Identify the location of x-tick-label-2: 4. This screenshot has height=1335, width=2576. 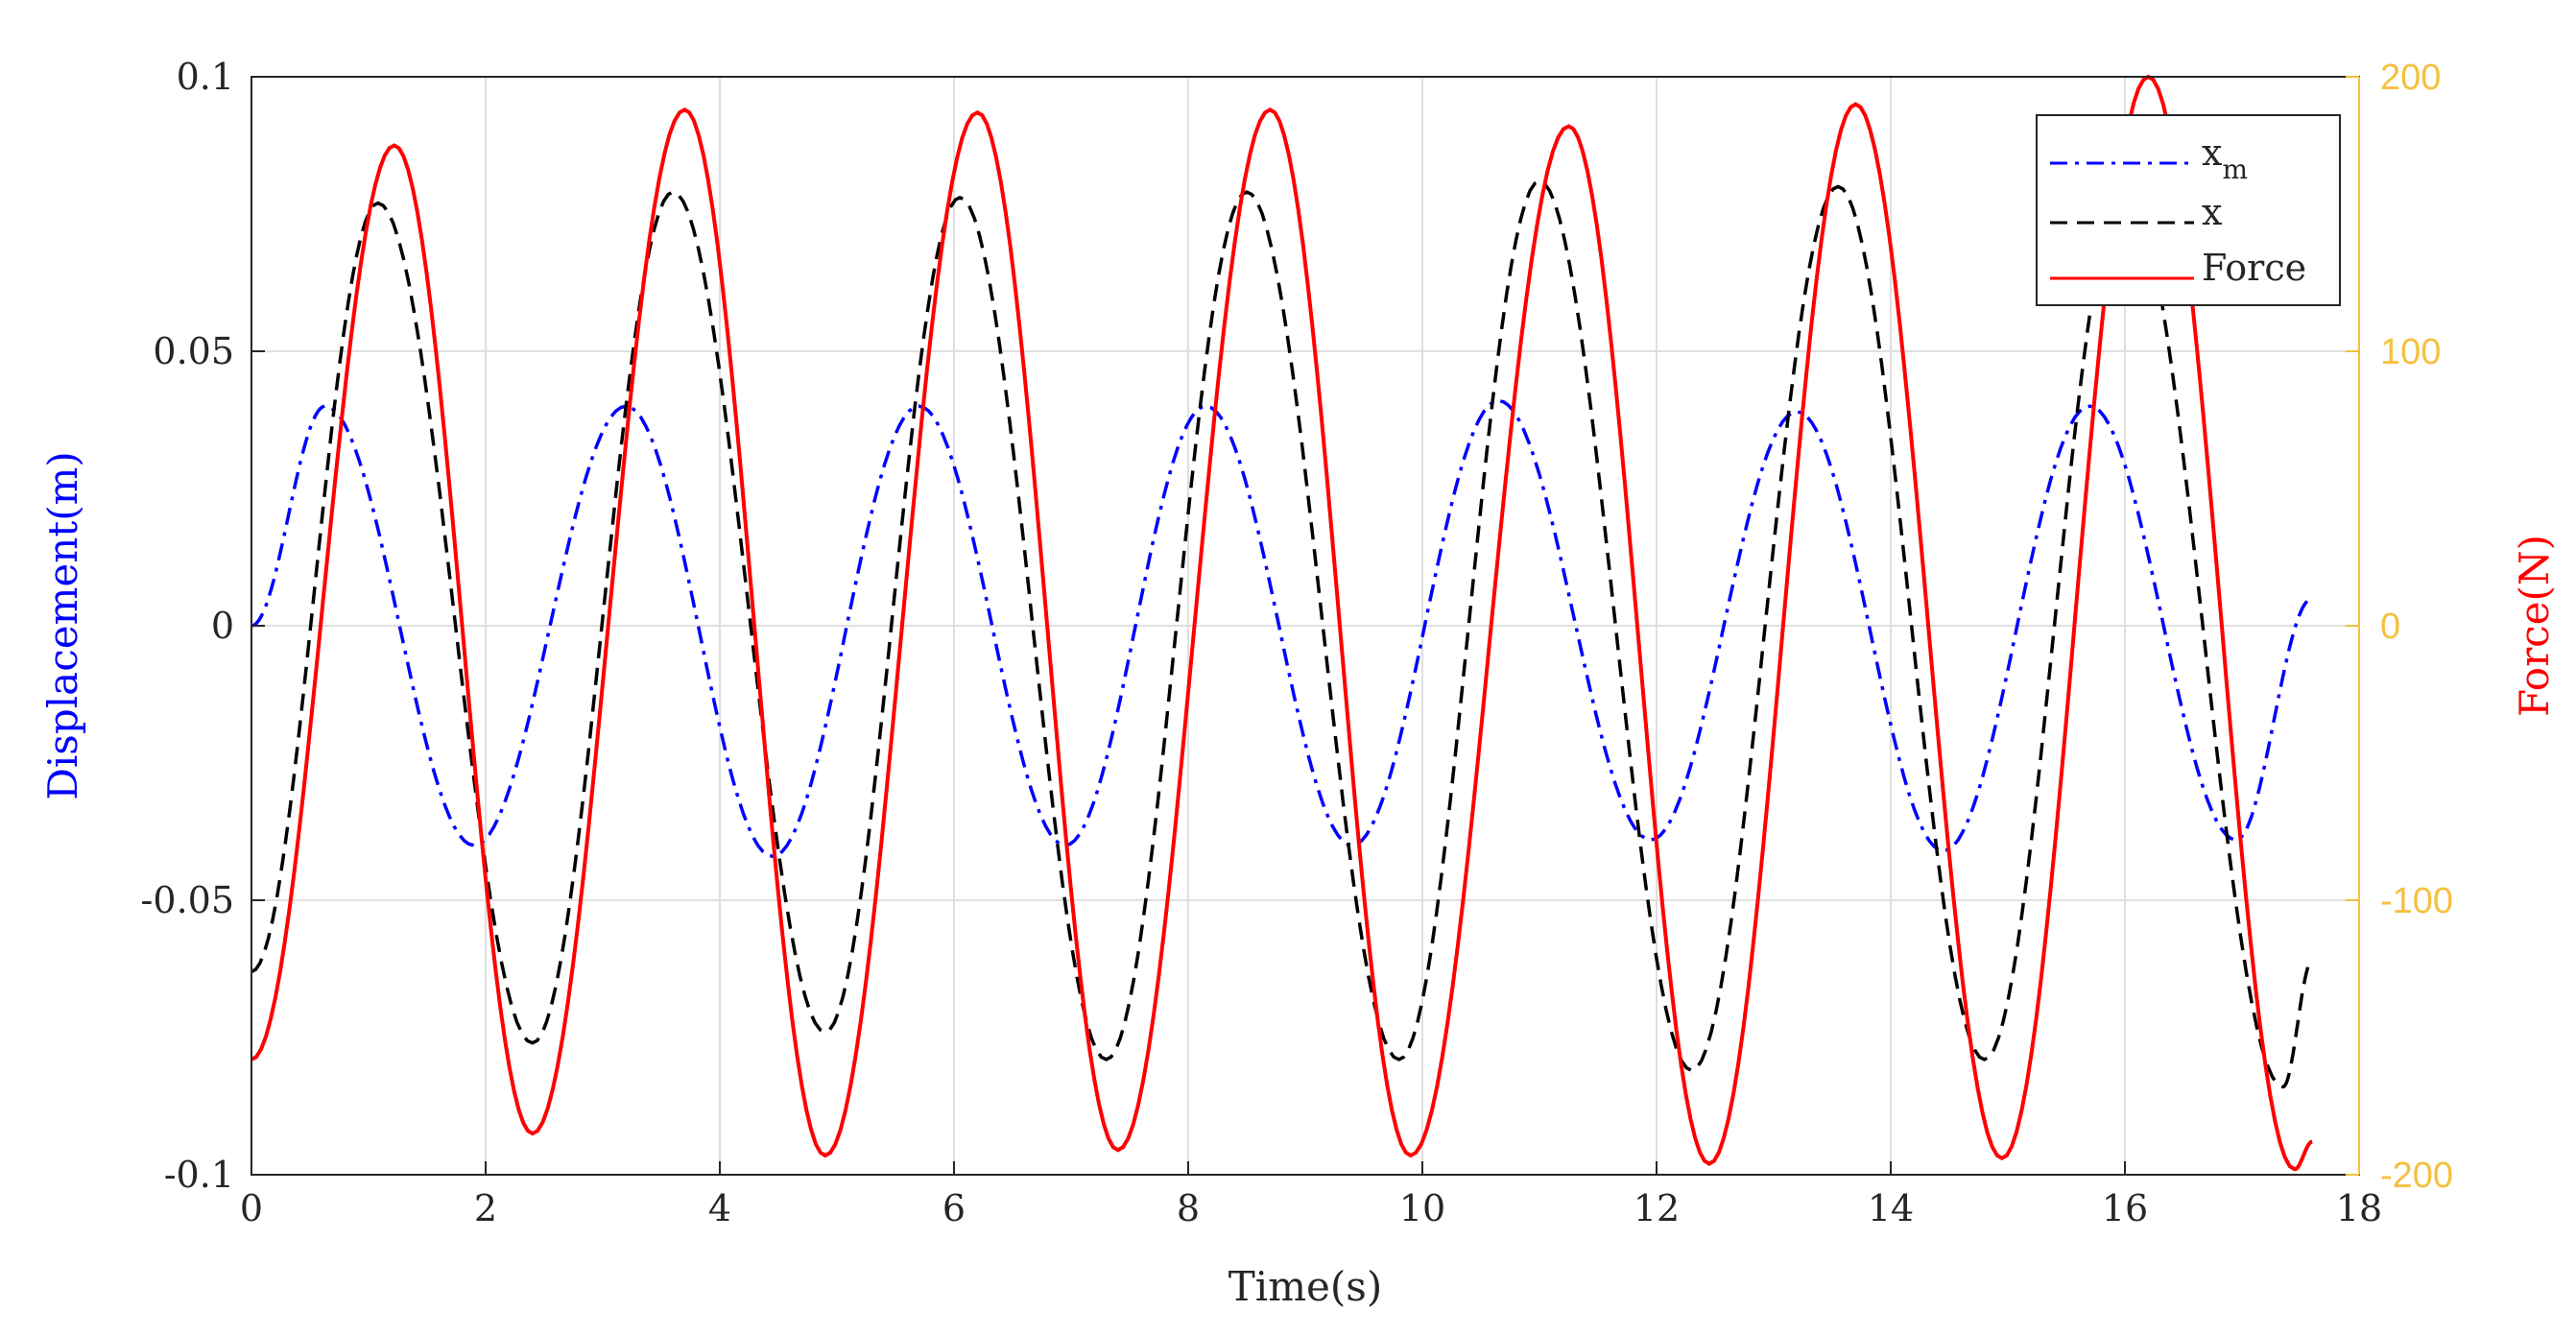
(719, 1208).